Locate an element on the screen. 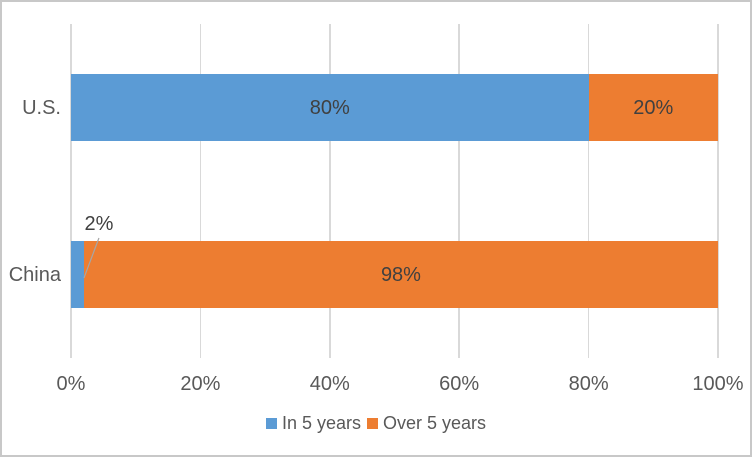  data-label: 98% is located at coordinates (400, 274).